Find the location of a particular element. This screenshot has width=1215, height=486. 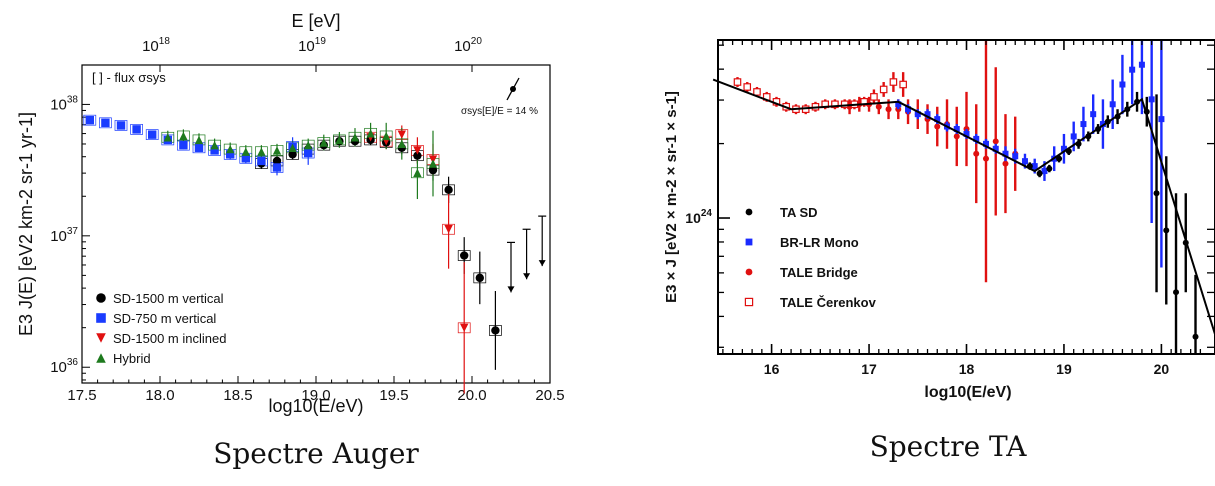

legend-marker-hybrid is located at coordinates (101, 358).